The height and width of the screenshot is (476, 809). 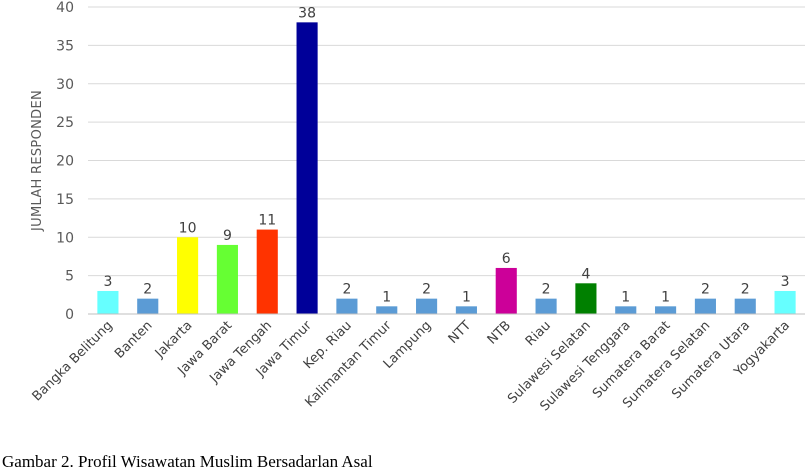 I want to click on data-label: 11, so click(x=267, y=221).